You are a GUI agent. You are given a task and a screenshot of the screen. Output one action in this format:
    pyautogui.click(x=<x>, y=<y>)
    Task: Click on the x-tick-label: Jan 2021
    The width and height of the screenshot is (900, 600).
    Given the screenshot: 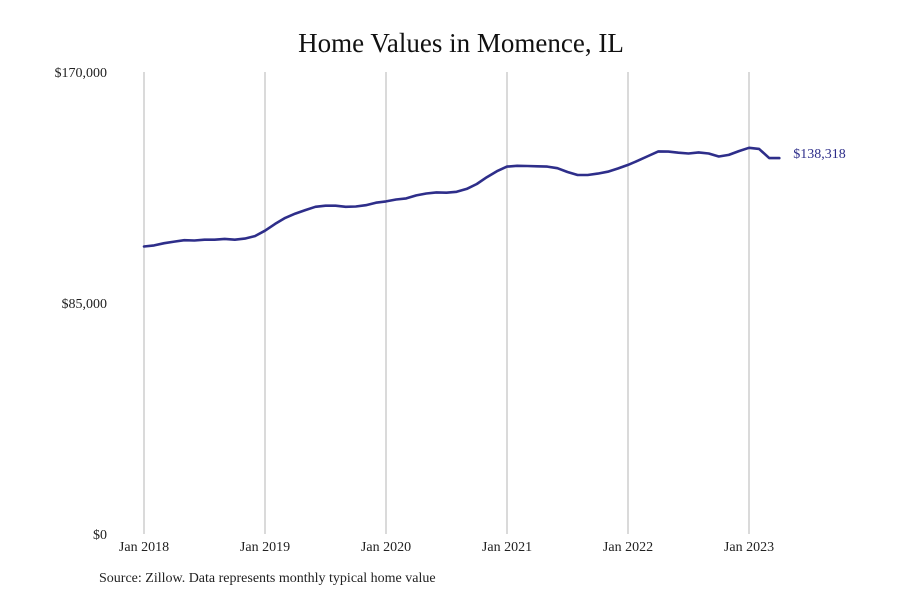 What is the action you would take?
    pyautogui.click(x=507, y=547)
    